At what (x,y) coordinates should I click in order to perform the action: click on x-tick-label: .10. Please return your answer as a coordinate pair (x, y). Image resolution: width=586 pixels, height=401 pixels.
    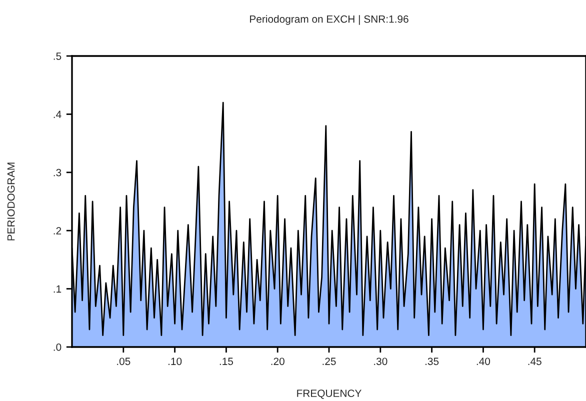
    Looking at the image, I should click on (175, 362).